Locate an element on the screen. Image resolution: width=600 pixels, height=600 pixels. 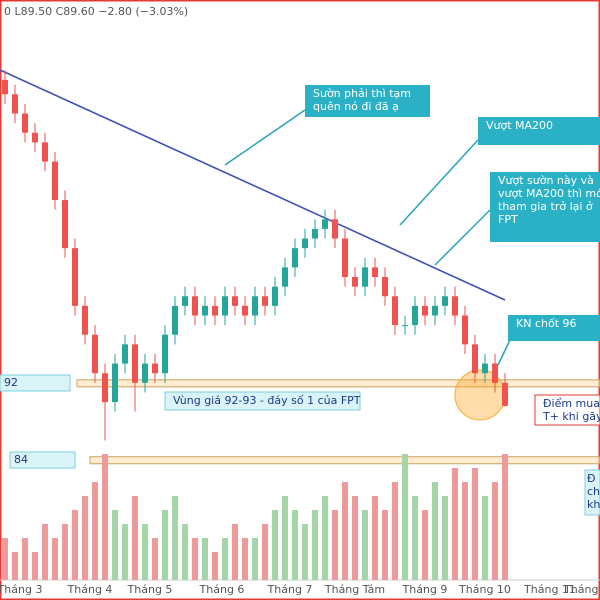
x-tick-label: Tháng Tám is located at coordinates (354, 589).